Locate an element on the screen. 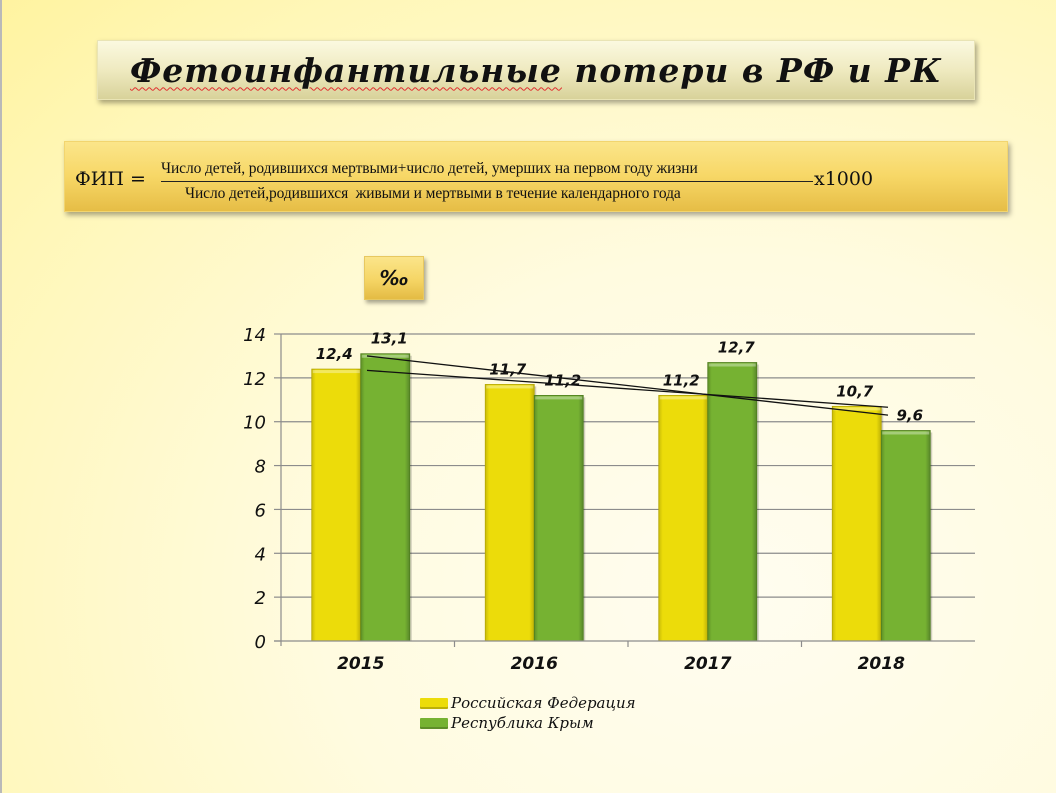  y-tick-label: 10 is located at coordinates (254, 423).